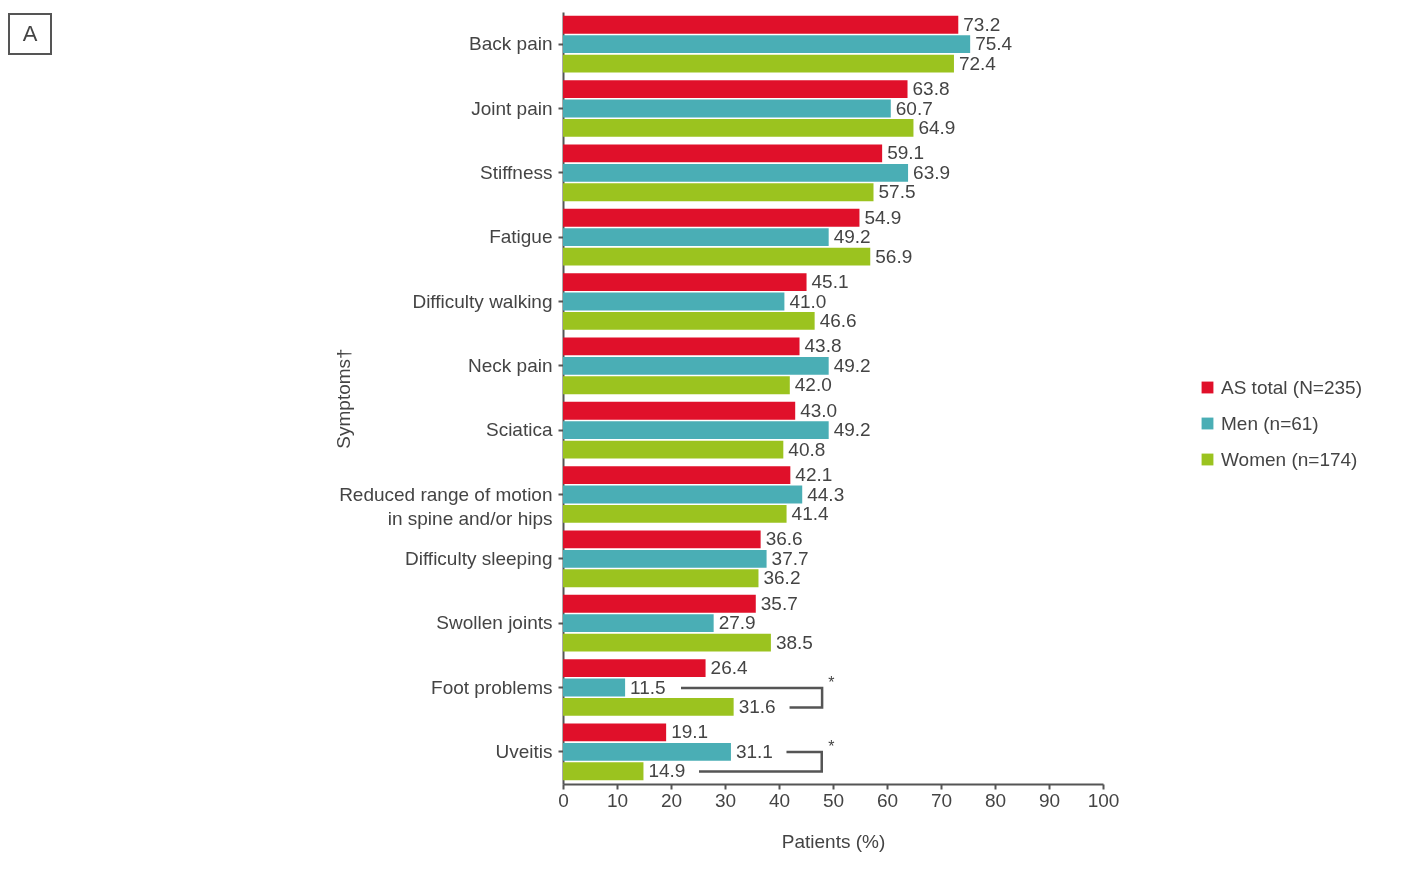 This screenshot has height=870, width=1405. I want to click on y-tick-label: Joint pain, so click(512, 108).